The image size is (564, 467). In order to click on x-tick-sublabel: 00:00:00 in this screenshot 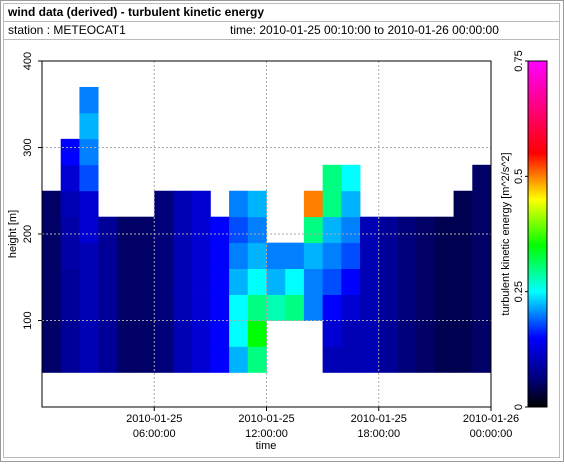, I will do `click(491, 434)`.